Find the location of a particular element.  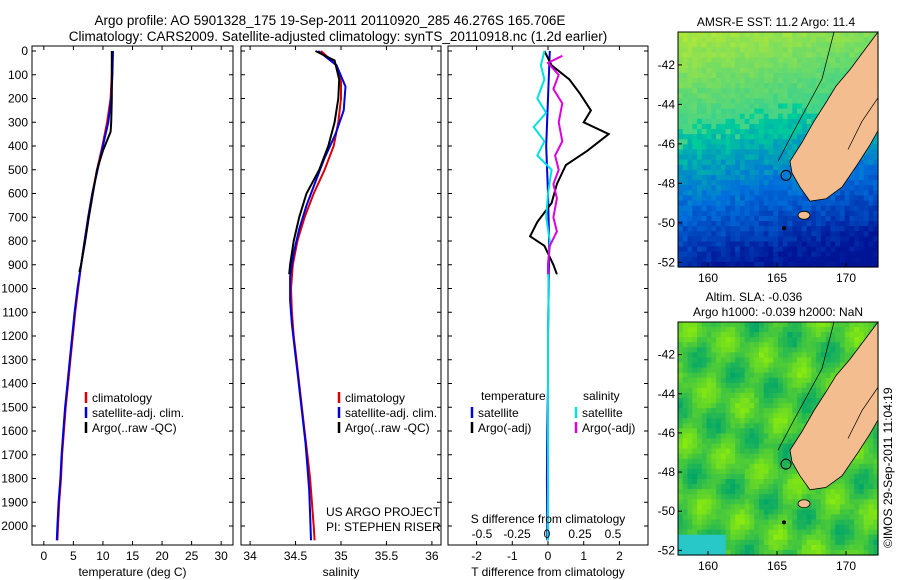

depth-tick-label: 1000 is located at coordinates (14, 289).